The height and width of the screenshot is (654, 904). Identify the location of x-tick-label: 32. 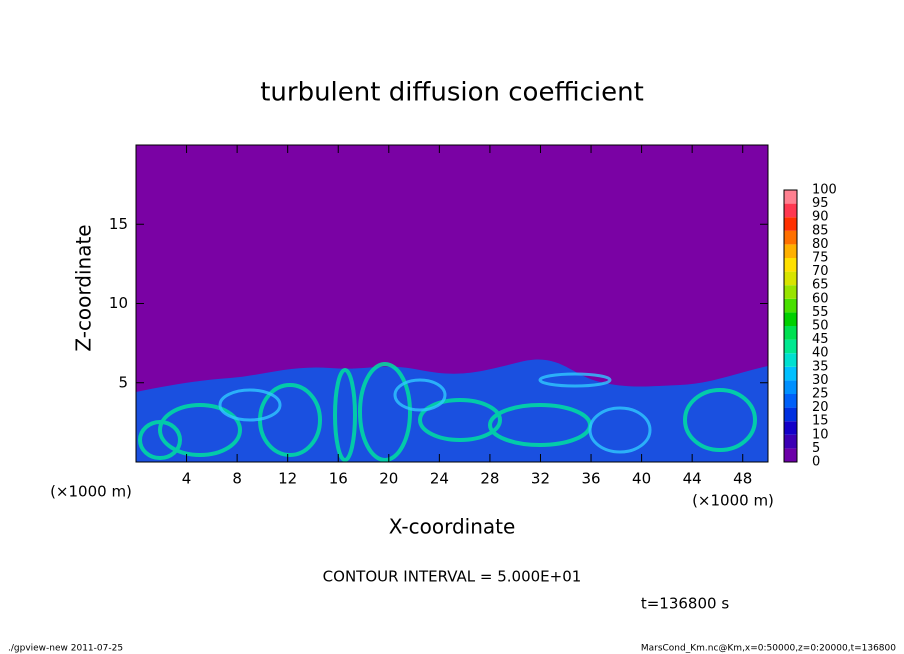
(540, 479).